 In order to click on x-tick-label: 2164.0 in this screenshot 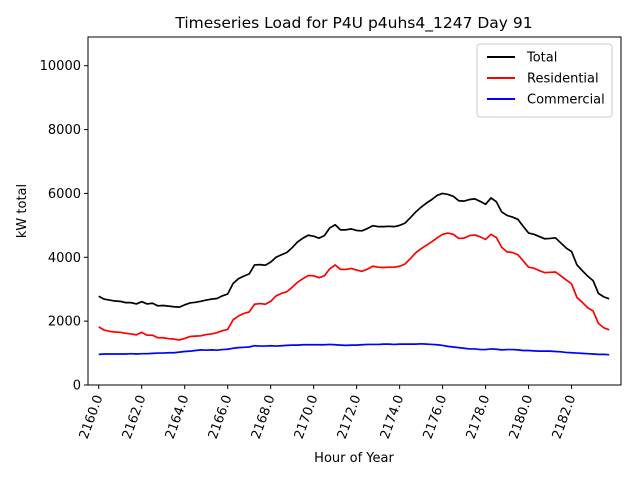, I will do `click(178, 417)`.